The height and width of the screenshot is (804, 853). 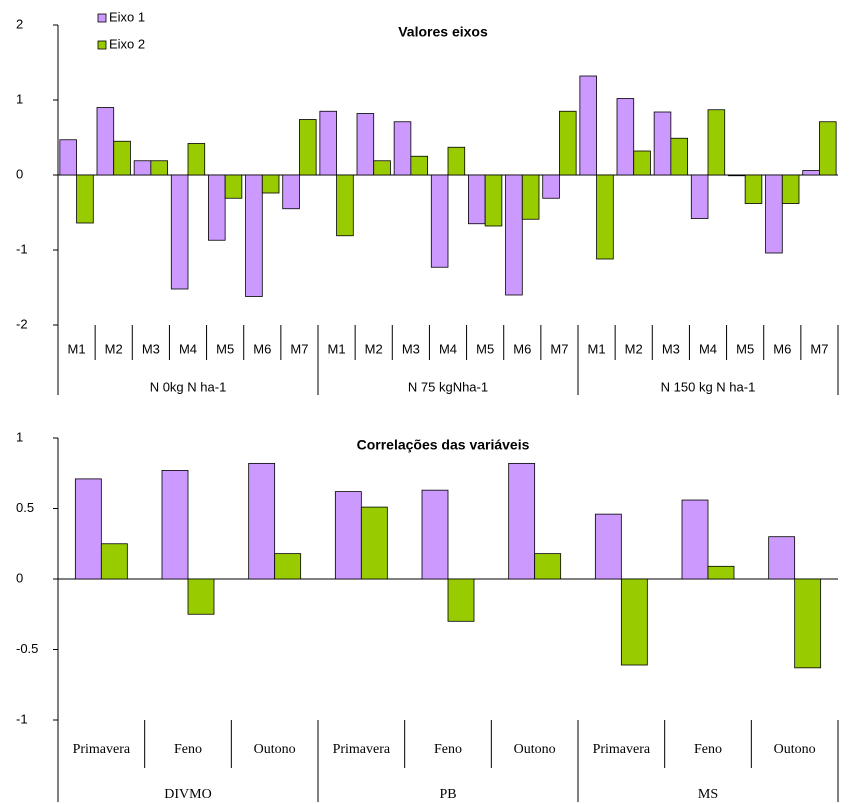 I want to click on y-tick-label: -0.5, so click(x=27, y=648).